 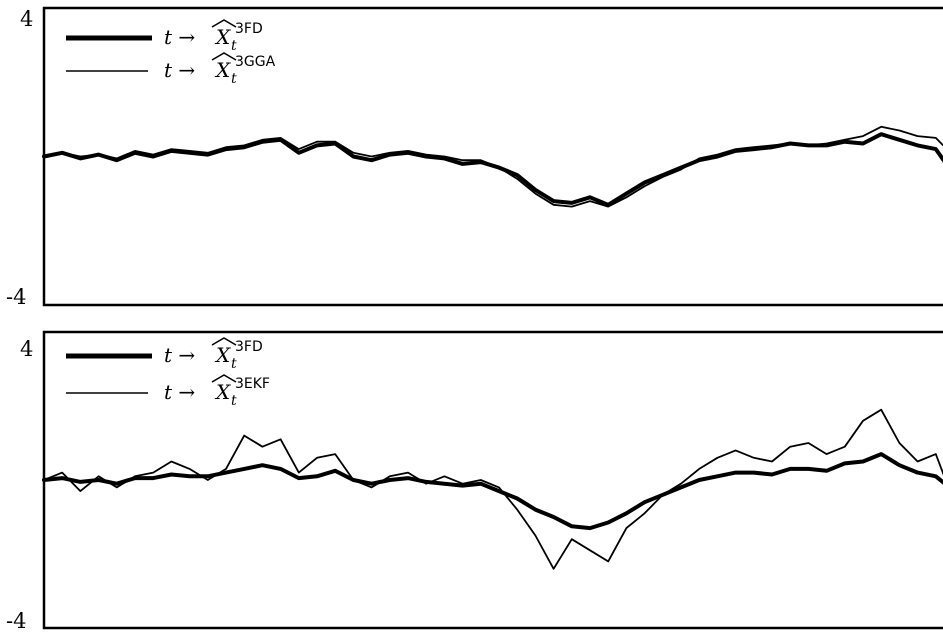 I want to click on legend: t → X t 3FD t → X t 3EKF, so click(x=168, y=373).